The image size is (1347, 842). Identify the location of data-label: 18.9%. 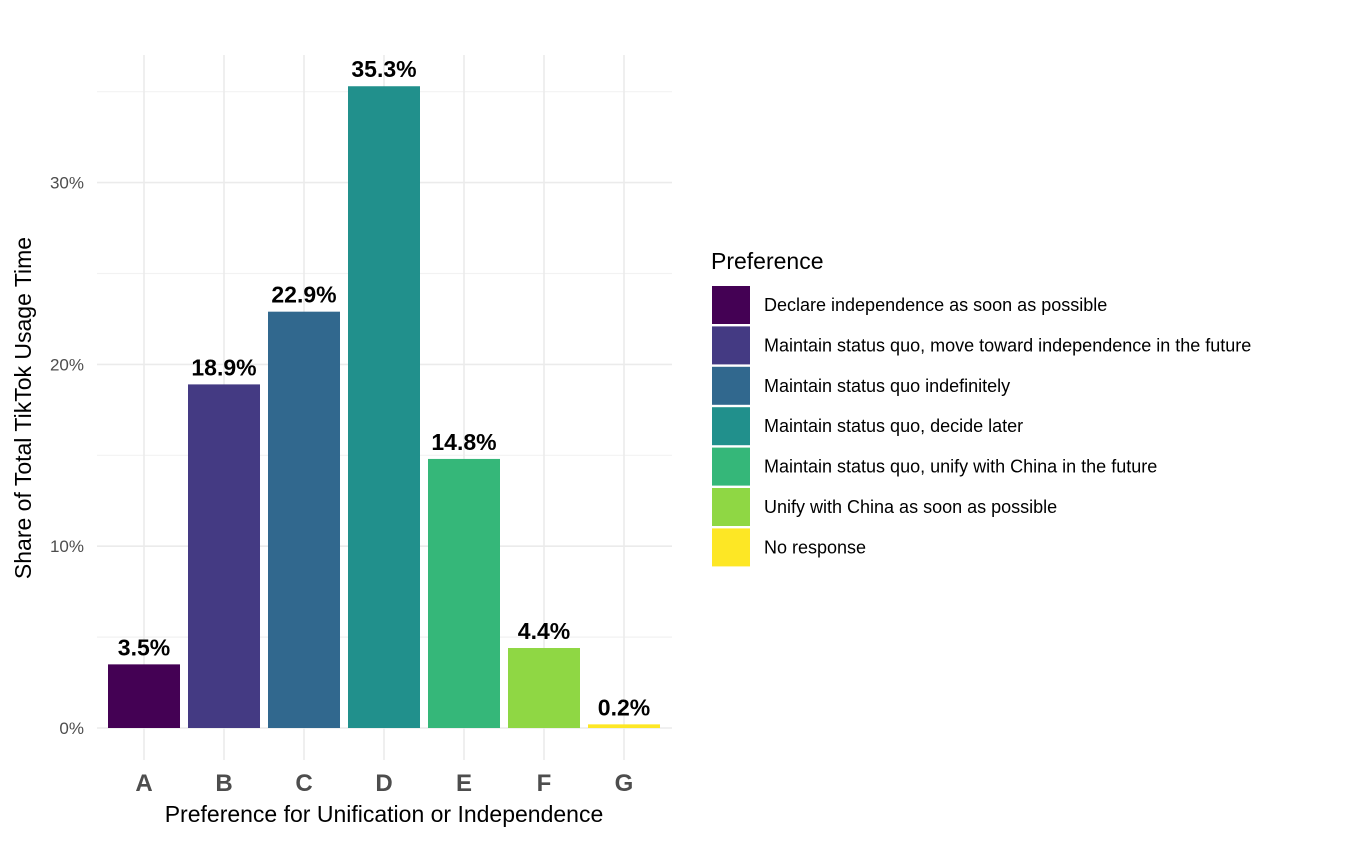
(223, 367).